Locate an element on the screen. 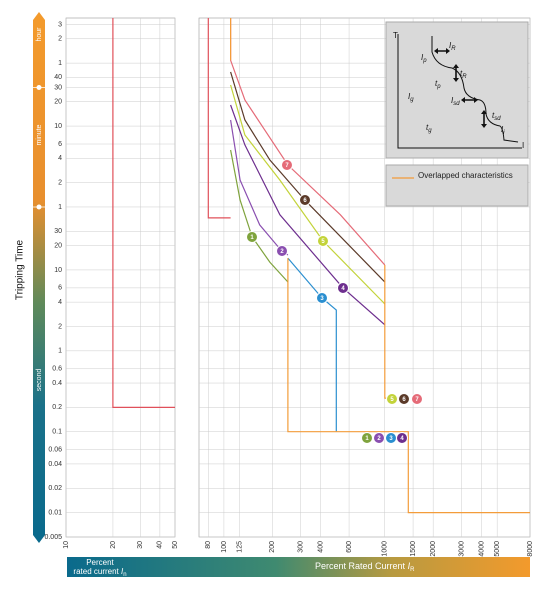  arrow-up is located at coordinates (39, 16).